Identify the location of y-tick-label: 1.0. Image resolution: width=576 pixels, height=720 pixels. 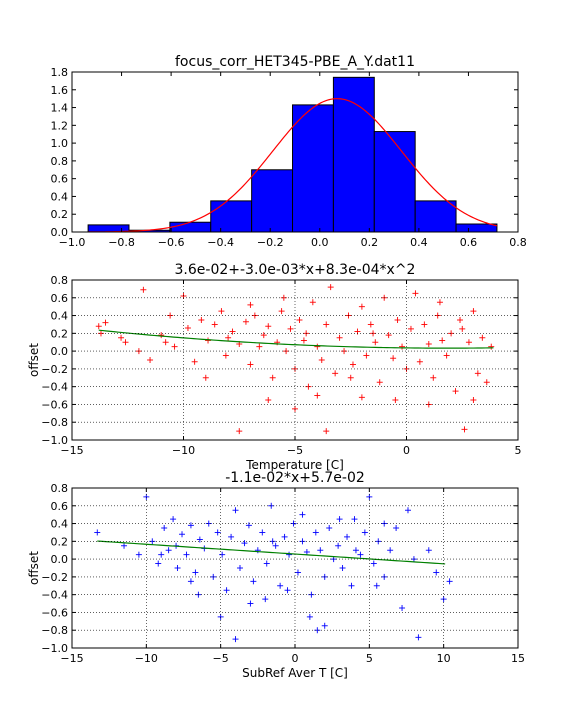
(60, 143).